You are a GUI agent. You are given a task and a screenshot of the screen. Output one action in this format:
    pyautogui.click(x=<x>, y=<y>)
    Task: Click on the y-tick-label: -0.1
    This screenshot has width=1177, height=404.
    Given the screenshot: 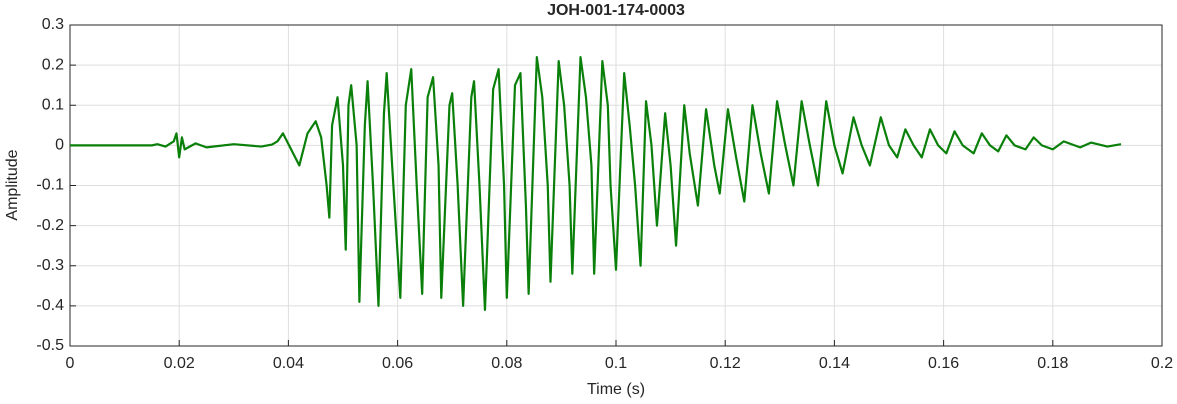 What is the action you would take?
    pyautogui.click(x=50, y=185)
    